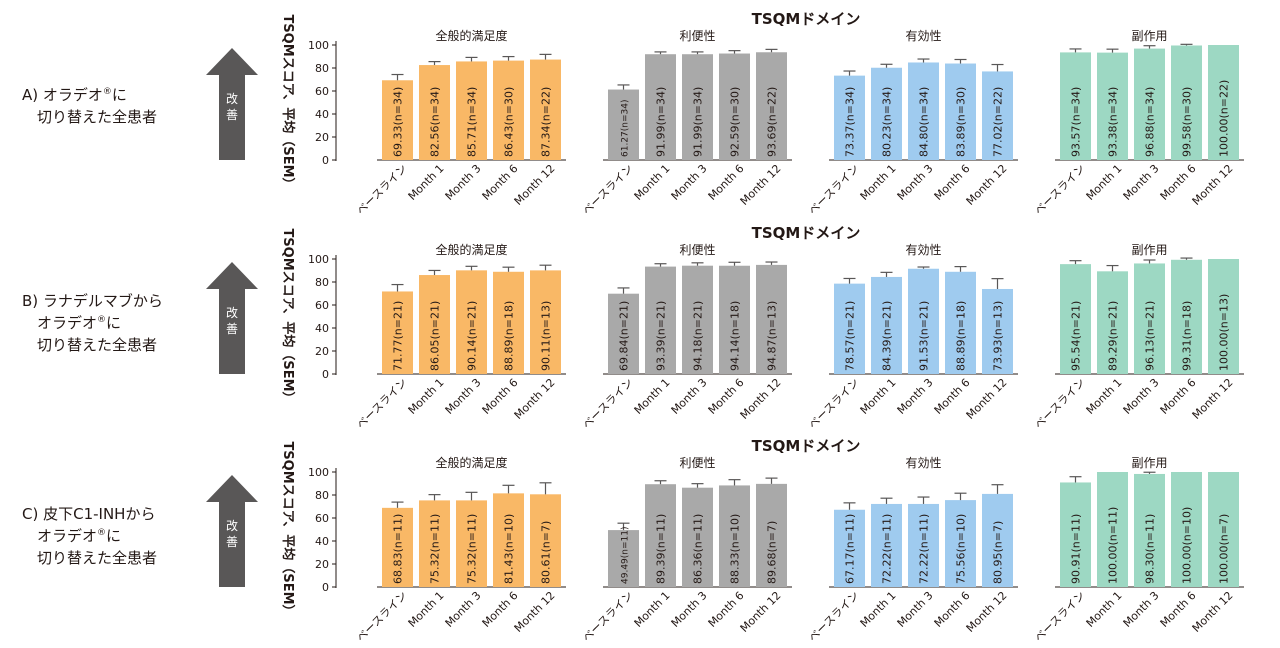  I want to click on data-label: 89.29(n=21), so click(1113, 336).